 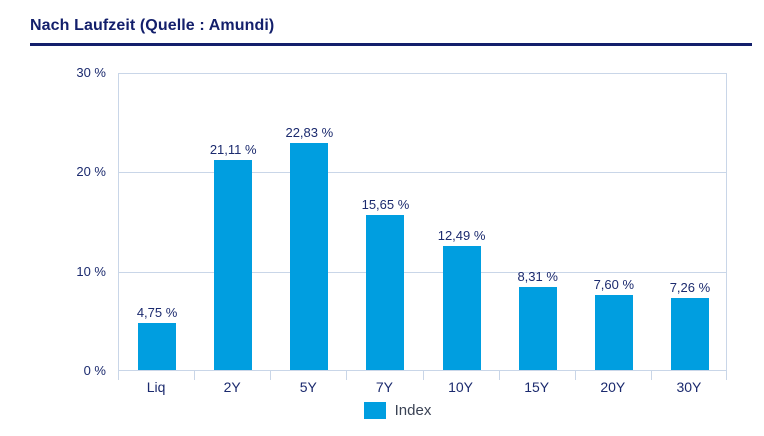 I want to click on x-tick-label-7y: 7Y, so click(x=384, y=387).